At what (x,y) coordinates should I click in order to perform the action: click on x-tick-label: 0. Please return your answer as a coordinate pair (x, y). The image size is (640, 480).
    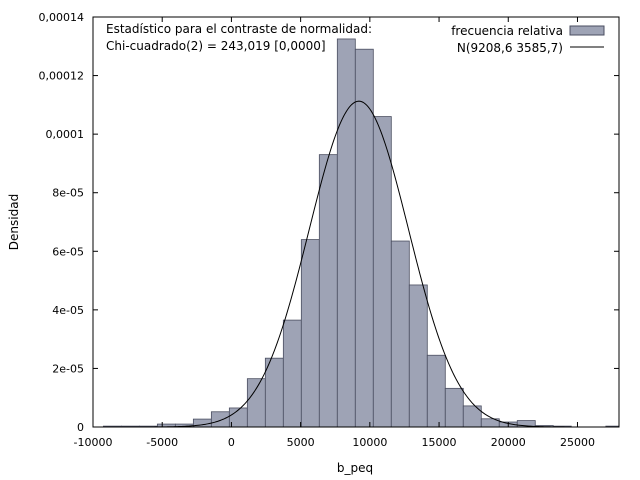
    Looking at the image, I should click on (231, 442).